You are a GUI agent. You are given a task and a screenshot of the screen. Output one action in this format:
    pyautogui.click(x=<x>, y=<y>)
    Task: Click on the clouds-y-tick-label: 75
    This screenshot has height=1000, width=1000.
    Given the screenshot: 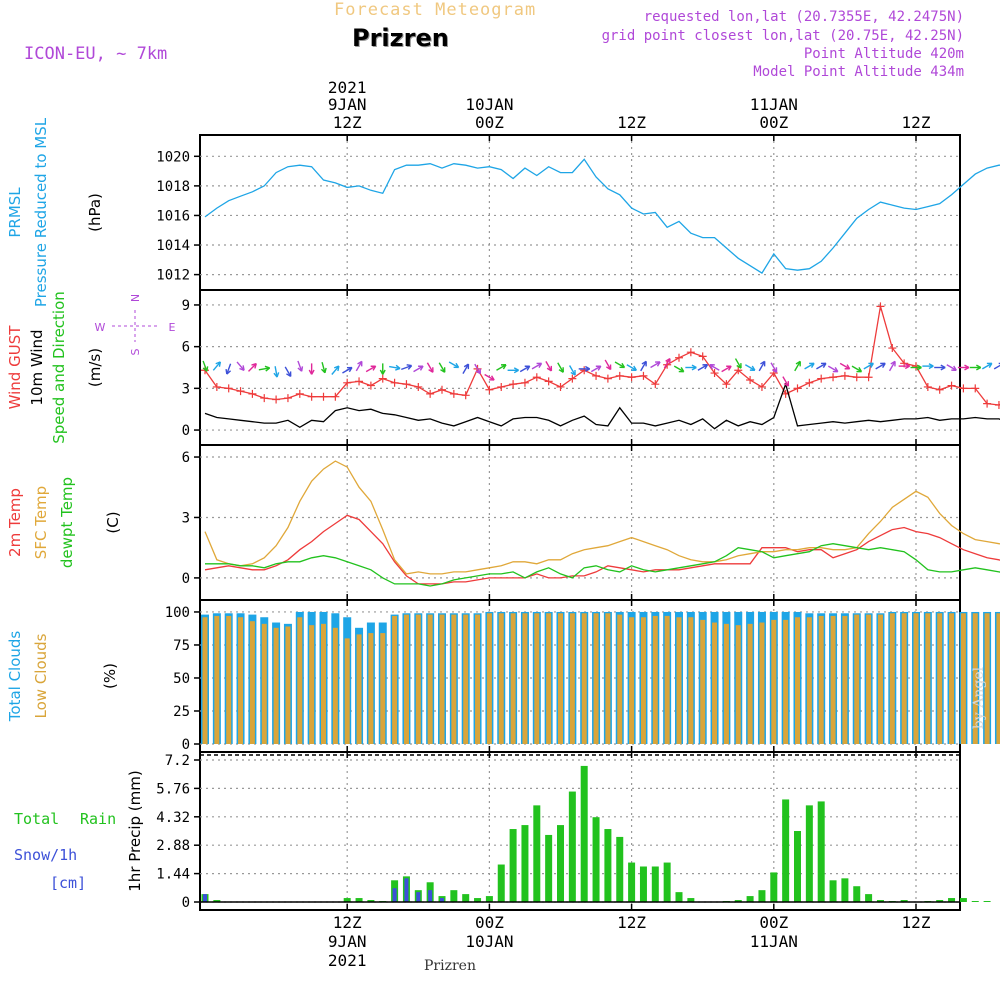 What is the action you would take?
    pyautogui.click(x=181, y=646)
    